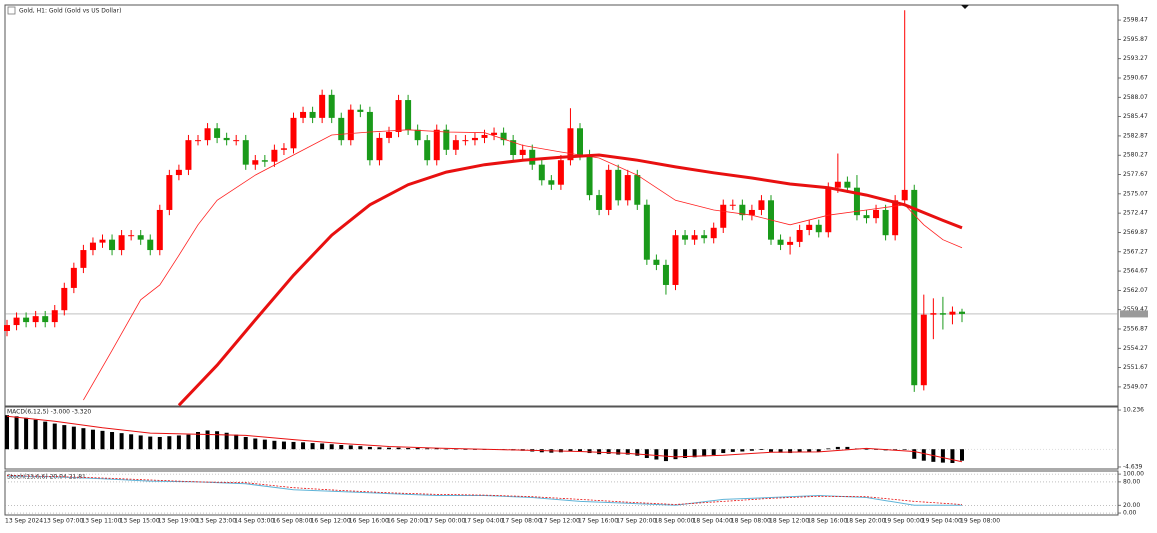 The image size is (1157, 533). I want to click on y-tick-label: 2569.87, so click(1135, 232).